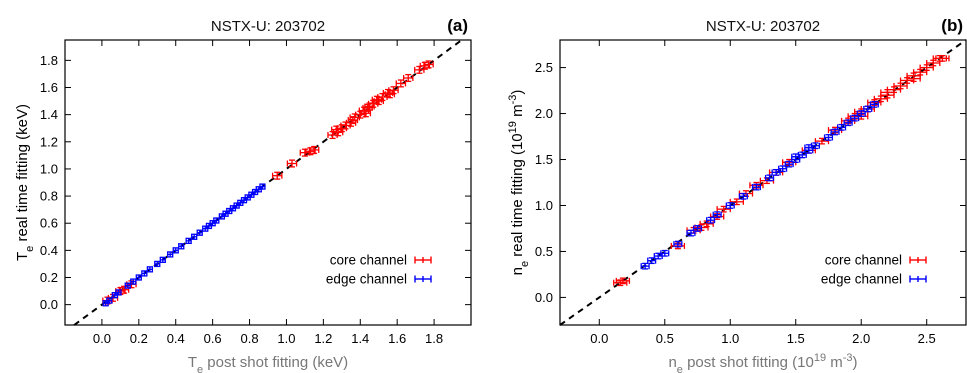 The image size is (967, 373). Describe the element at coordinates (544, 67) in the screenshot. I see `y-tick-label: 2.5` at that location.